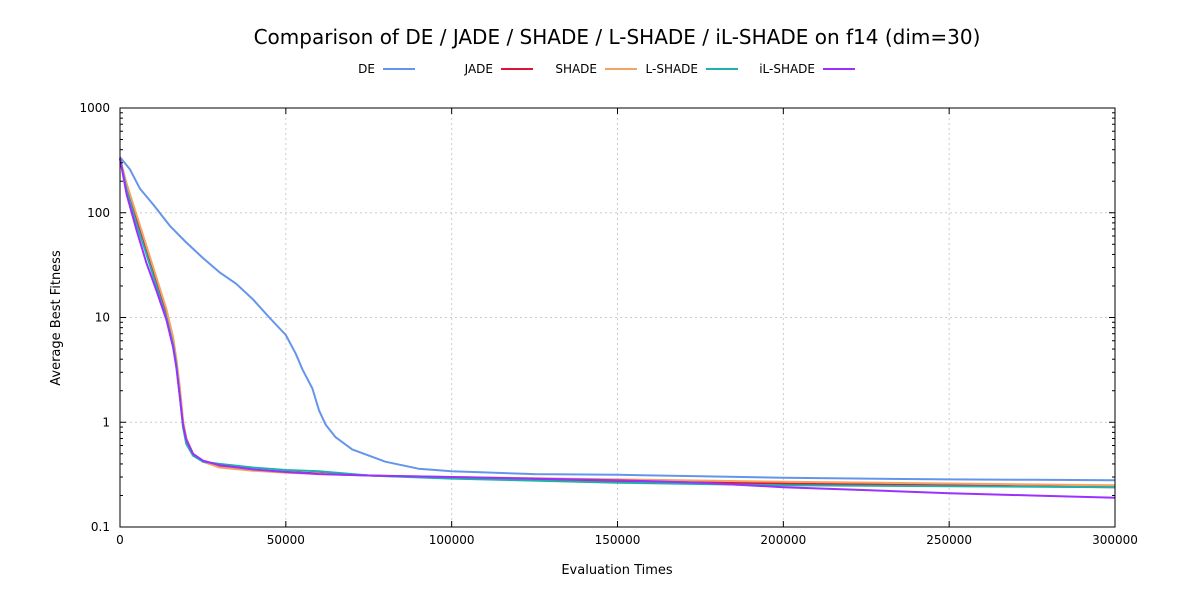 This screenshot has height=600, width=1200. I want to click on legend-label: JADE, so click(478, 69).